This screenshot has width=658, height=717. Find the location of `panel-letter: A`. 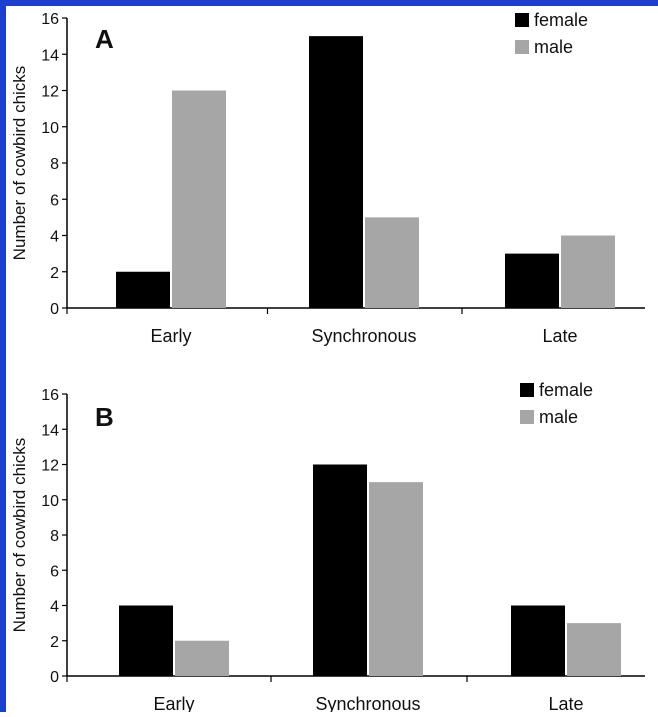

panel-letter: A is located at coordinates (104, 39).